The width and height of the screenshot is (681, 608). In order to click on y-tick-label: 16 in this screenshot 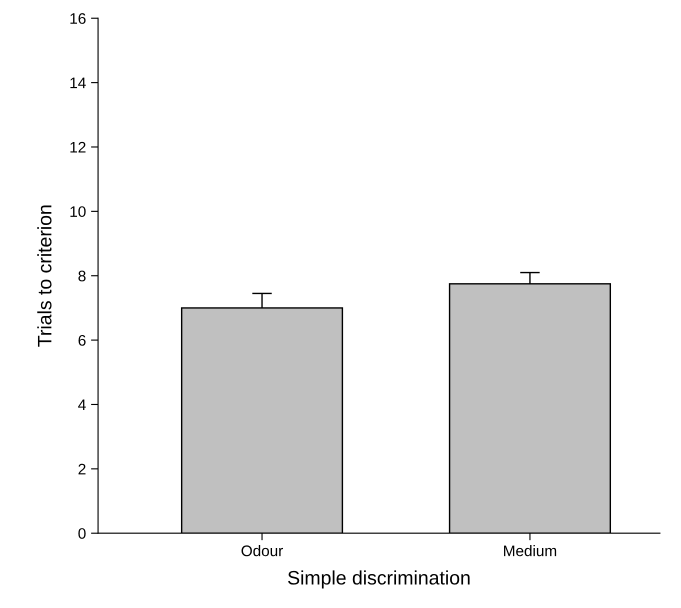, I will do `click(78, 18)`.